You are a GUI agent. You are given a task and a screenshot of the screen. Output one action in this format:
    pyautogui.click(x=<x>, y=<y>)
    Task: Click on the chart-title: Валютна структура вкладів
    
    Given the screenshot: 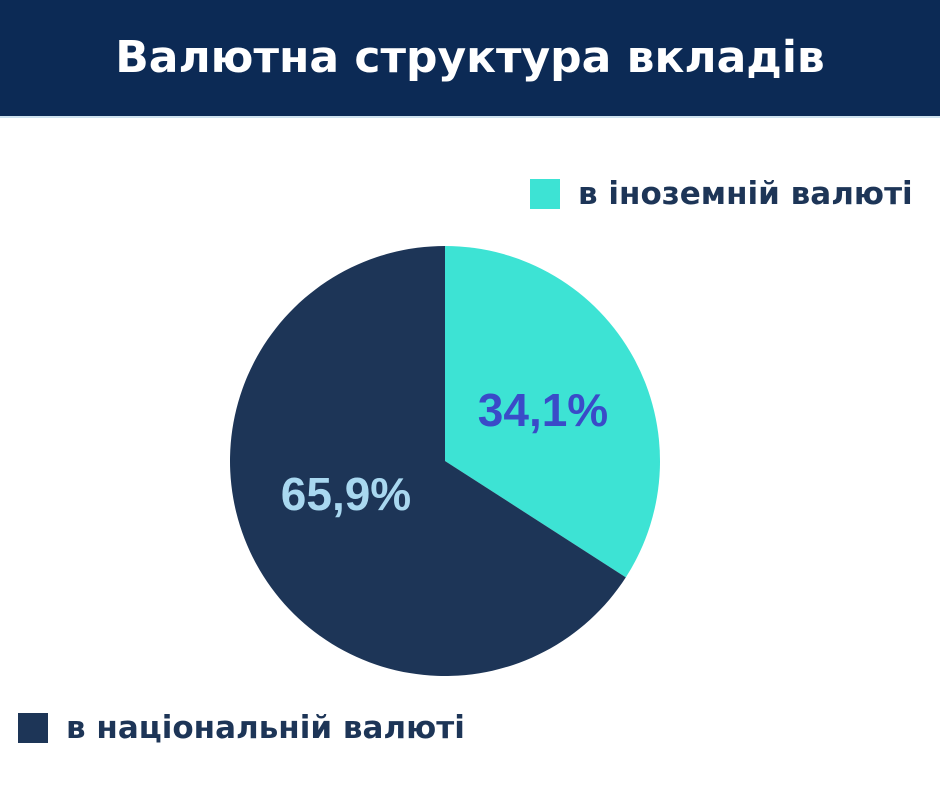 What is the action you would take?
    pyautogui.click(x=470, y=57)
    